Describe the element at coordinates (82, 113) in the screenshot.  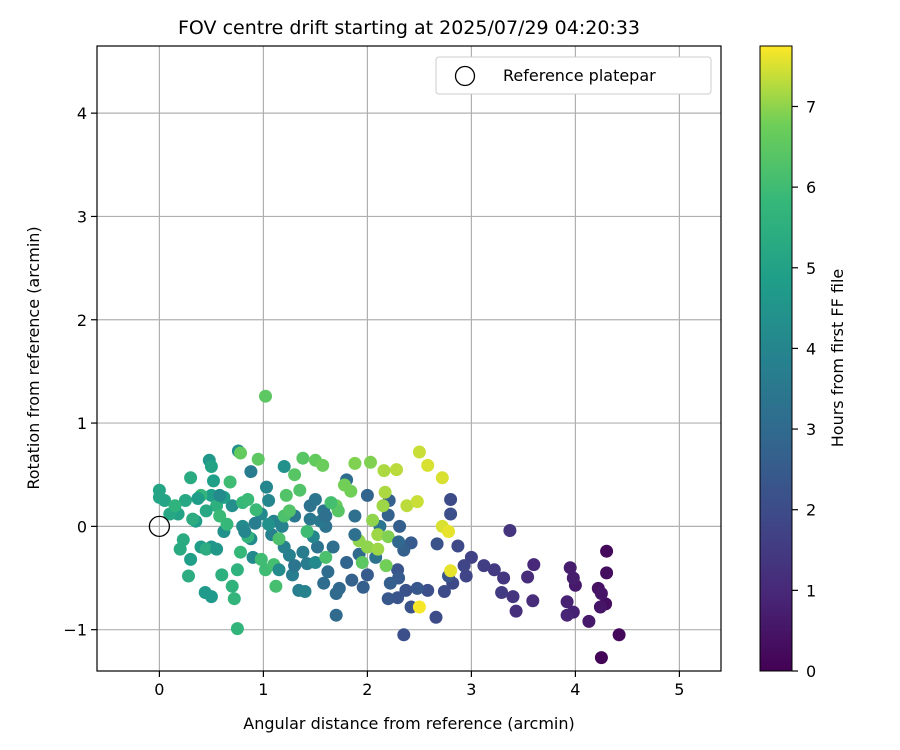
I see `y-tick-label: 4` at that location.